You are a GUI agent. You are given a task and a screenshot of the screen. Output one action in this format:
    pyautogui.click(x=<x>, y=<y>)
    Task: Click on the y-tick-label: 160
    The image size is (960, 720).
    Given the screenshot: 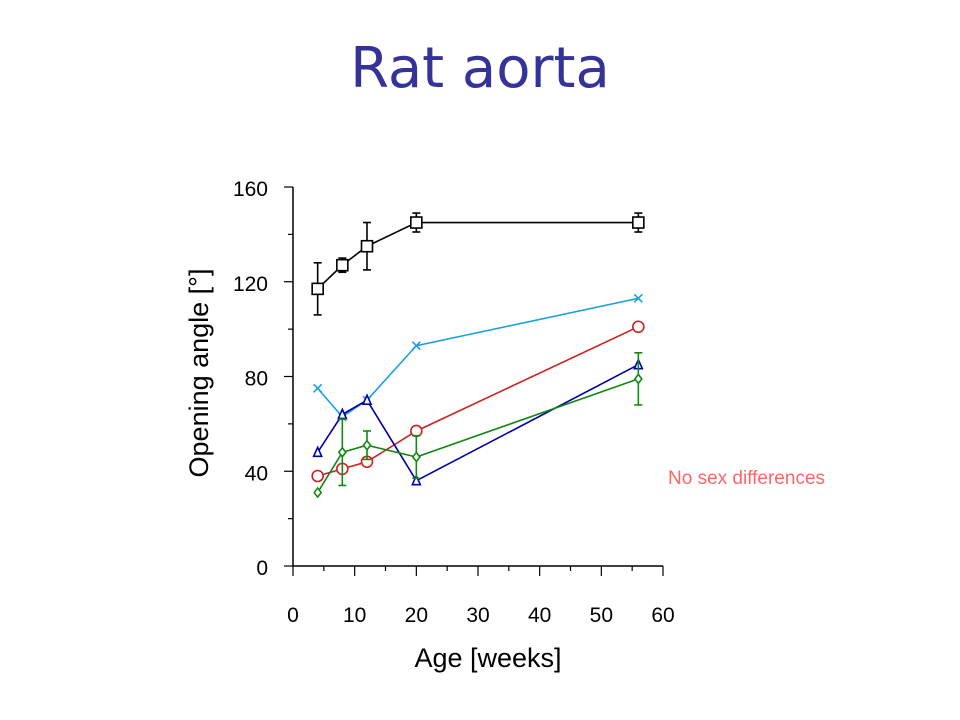 What is the action you would take?
    pyautogui.click(x=250, y=189)
    